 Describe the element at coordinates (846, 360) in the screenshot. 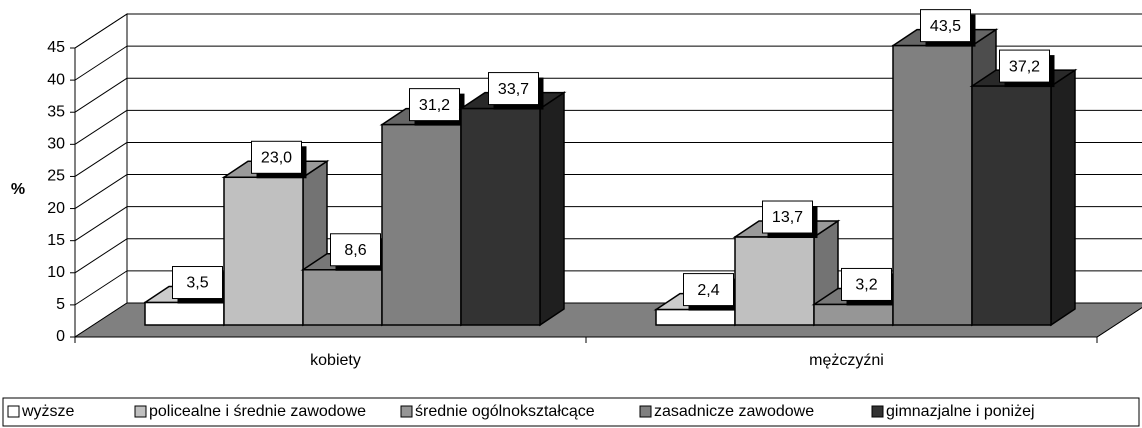

I see `x-tick-label: mężczyźni` at that location.